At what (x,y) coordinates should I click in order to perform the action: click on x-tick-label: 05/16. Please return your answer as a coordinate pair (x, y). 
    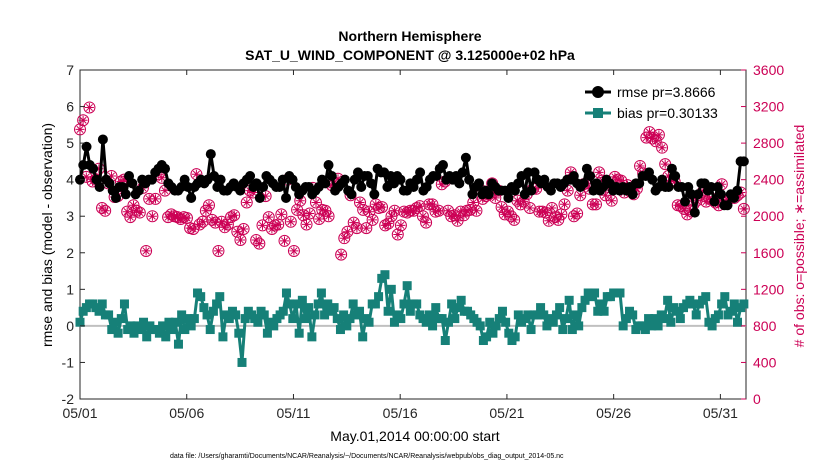
    Looking at the image, I should click on (400, 413).